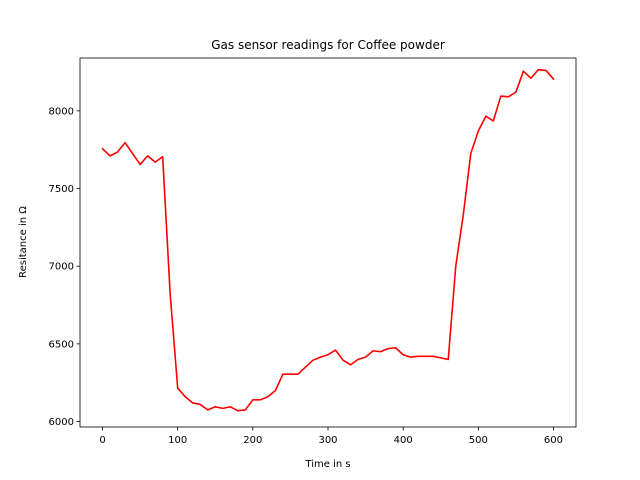 Image resolution: width=640 pixels, height=480 pixels. What do you see at coordinates (102, 440) in the screenshot?
I see `x-tick-label: 0` at bounding box center [102, 440].